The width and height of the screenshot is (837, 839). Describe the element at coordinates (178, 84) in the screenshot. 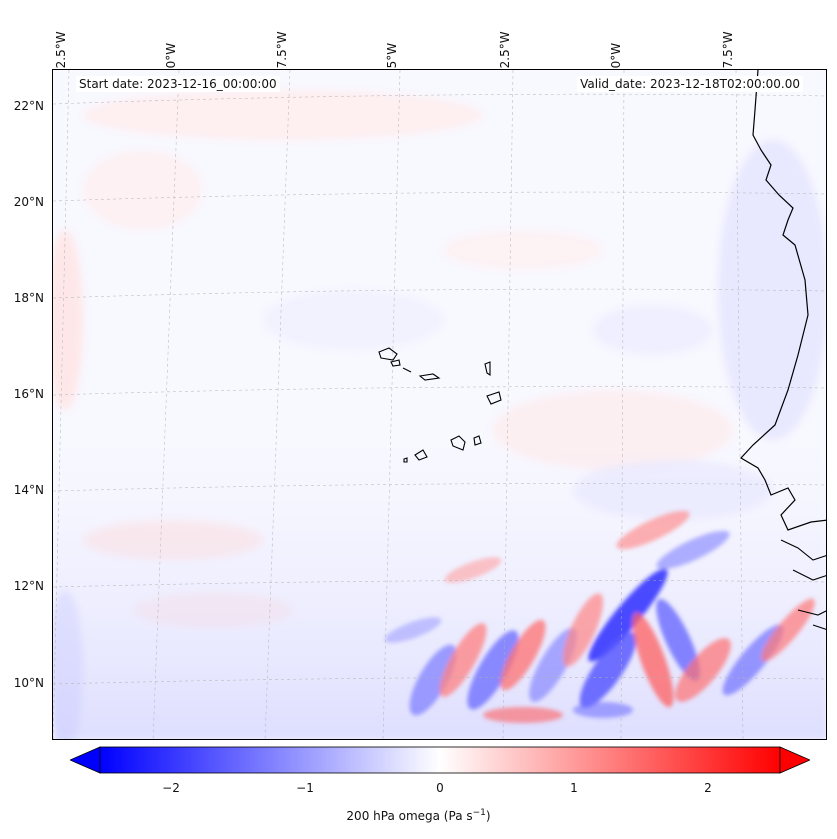

I see `start-date-label: Start date: 2023-12-16_00:00:00` at that location.